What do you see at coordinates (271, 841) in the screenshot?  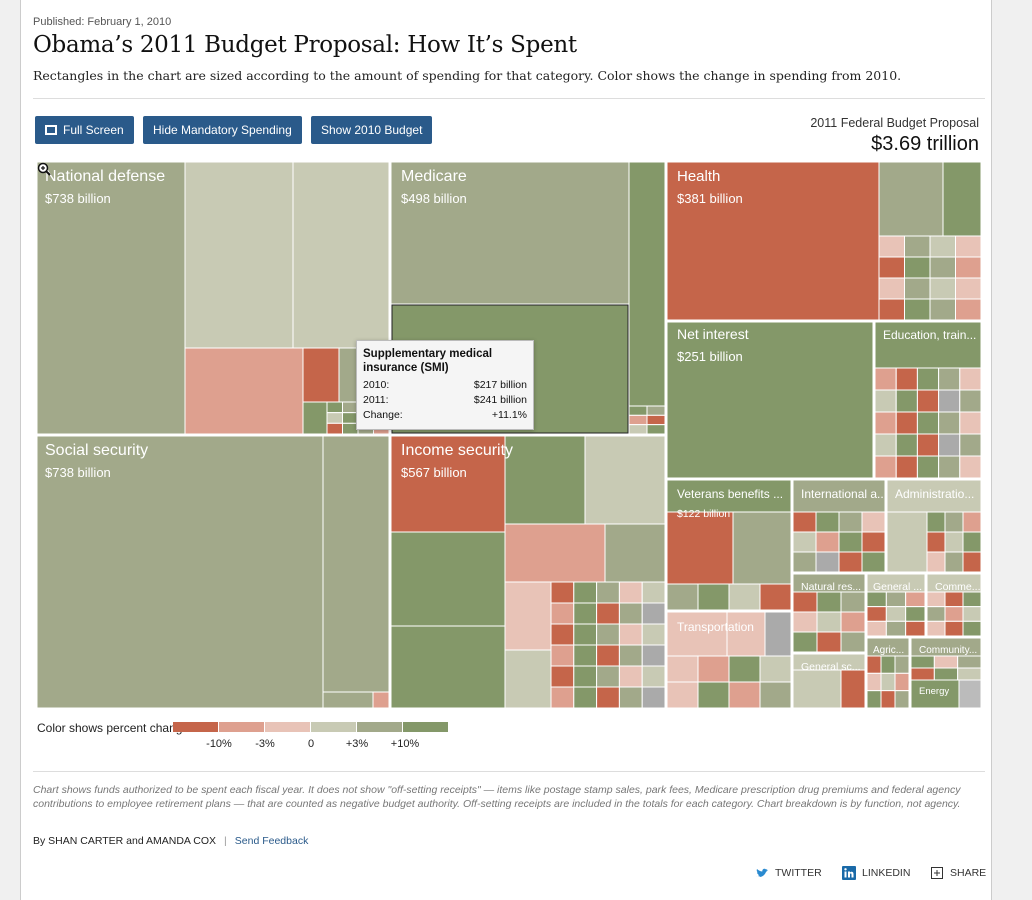 I see `send-feedback-link: Send Feedback` at bounding box center [271, 841].